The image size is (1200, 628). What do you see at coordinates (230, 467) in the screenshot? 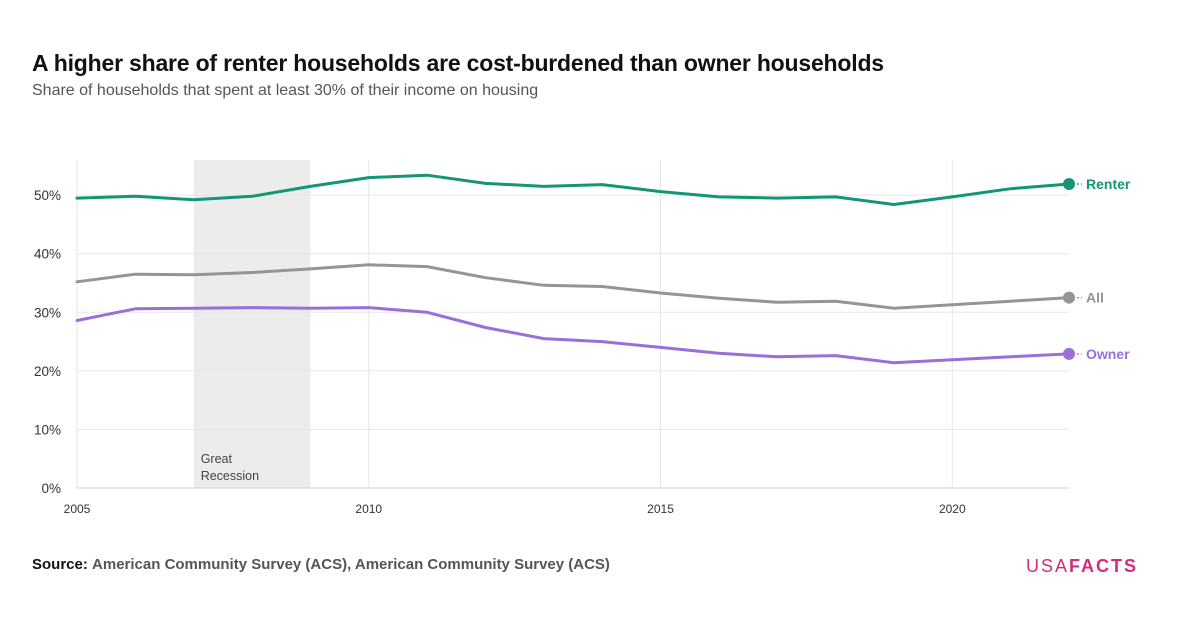
I see `recession-label: Great Recession` at bounding box center [230, 467].